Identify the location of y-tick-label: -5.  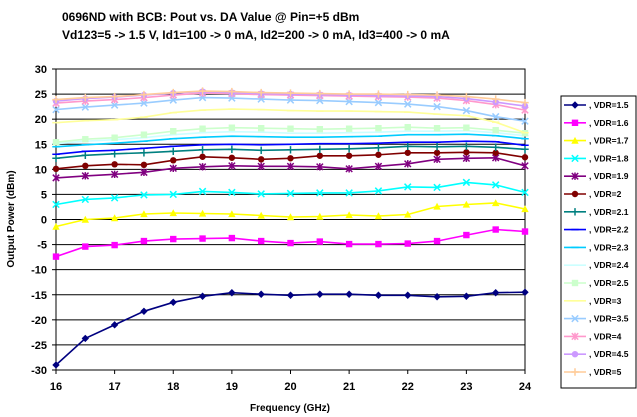
(42, 246).